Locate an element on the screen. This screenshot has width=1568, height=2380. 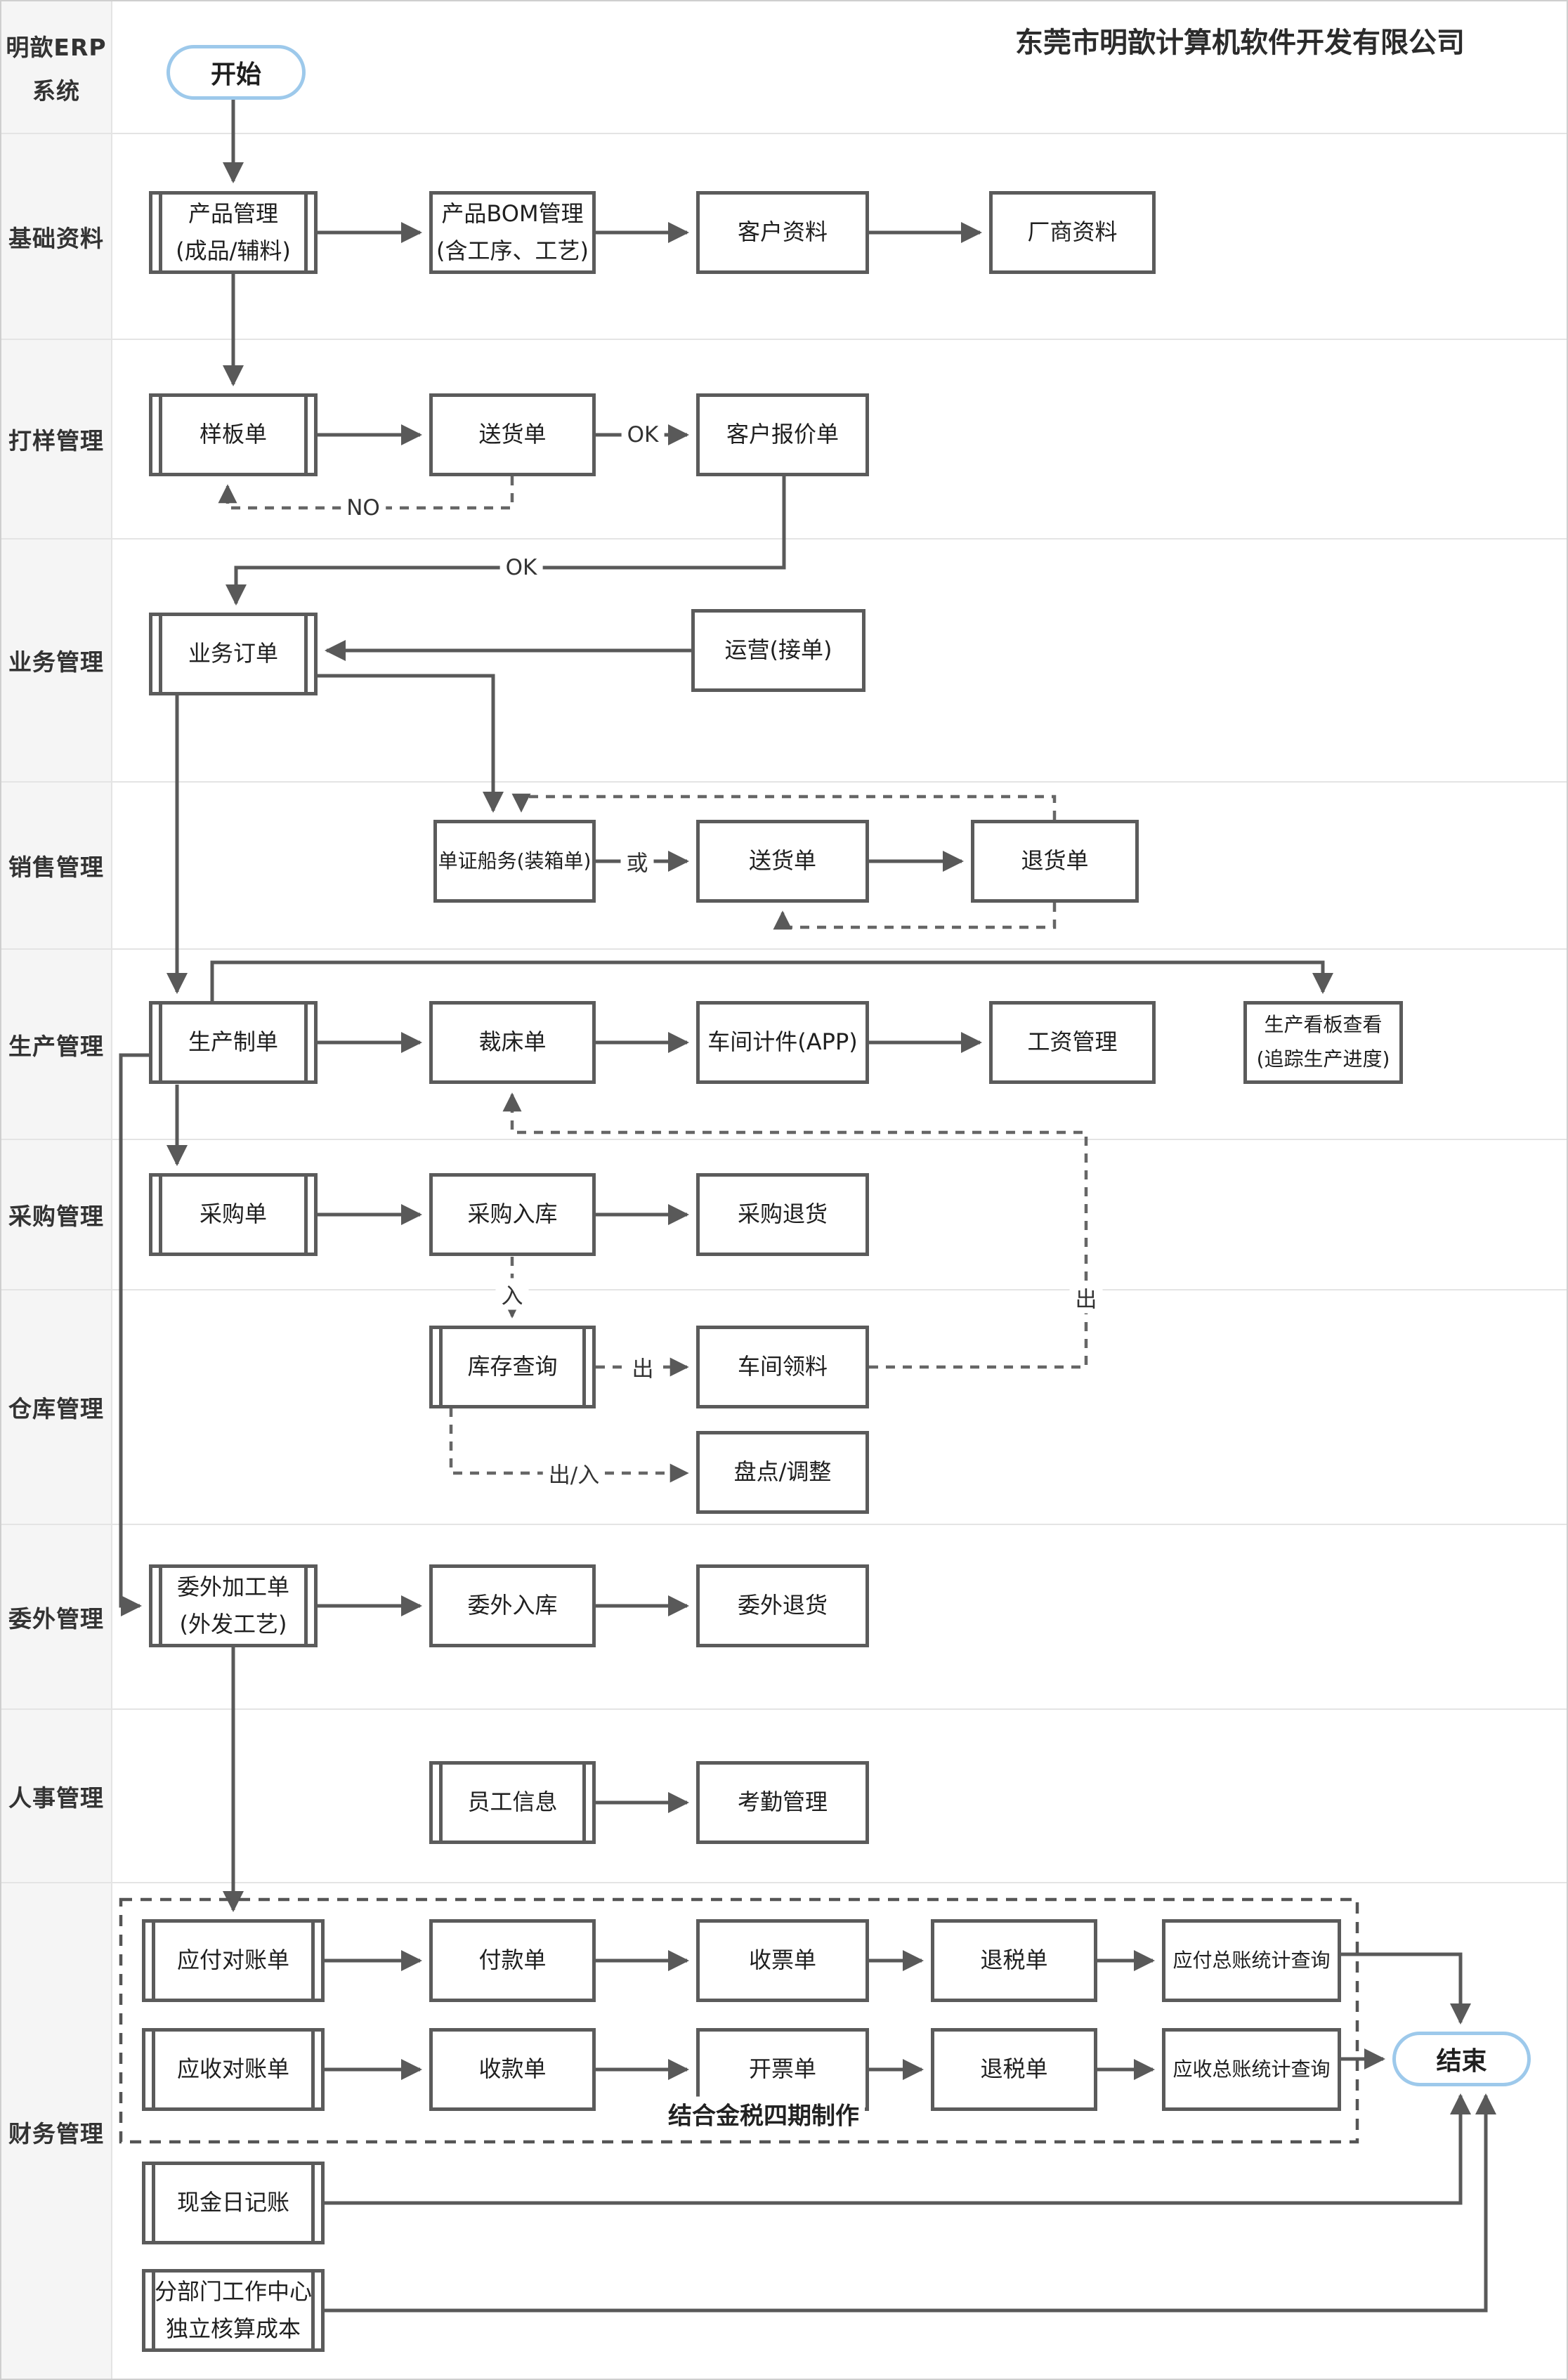
node-customer-quotation: 客户报价单 is located at coordinates (782, 434).